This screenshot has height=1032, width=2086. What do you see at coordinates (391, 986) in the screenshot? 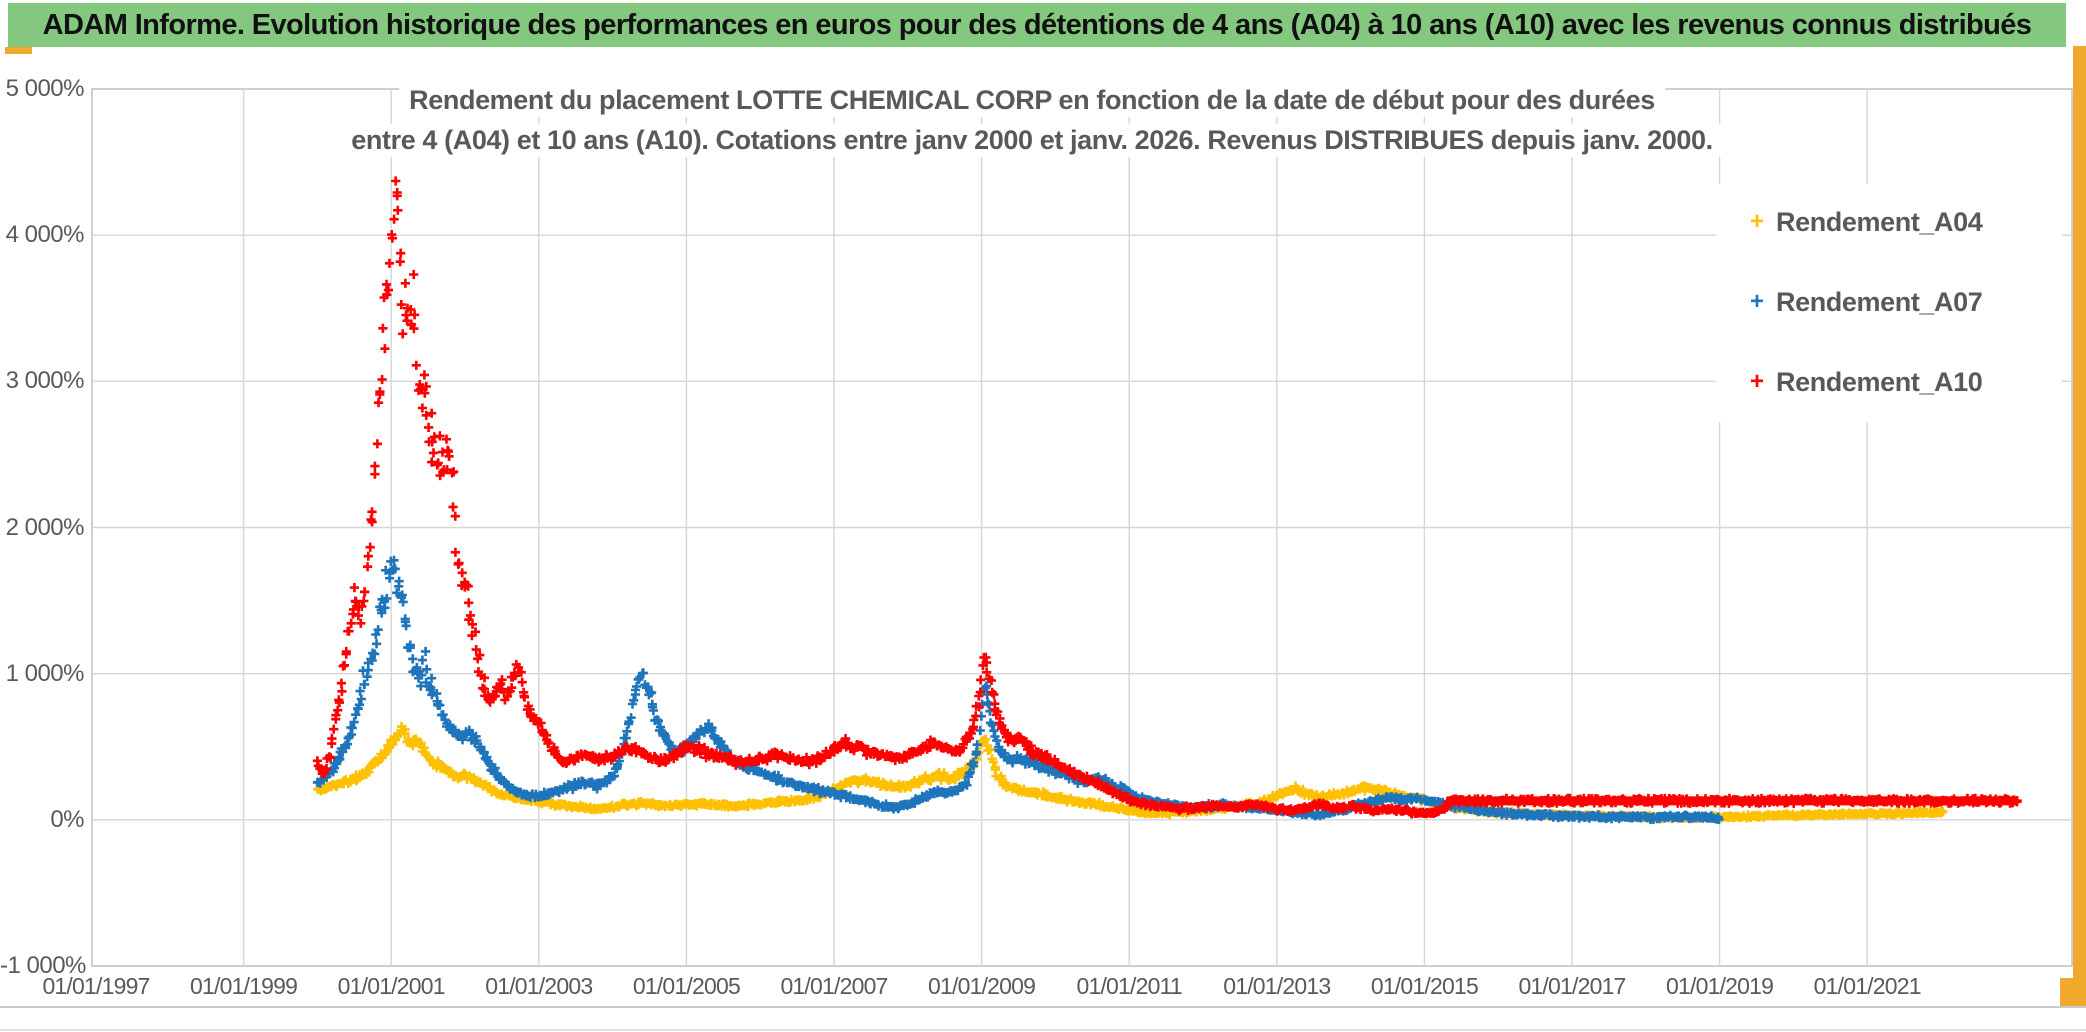
I see `x-axis-tick-label: 01/01/2001` at bounding box center [391, 986].